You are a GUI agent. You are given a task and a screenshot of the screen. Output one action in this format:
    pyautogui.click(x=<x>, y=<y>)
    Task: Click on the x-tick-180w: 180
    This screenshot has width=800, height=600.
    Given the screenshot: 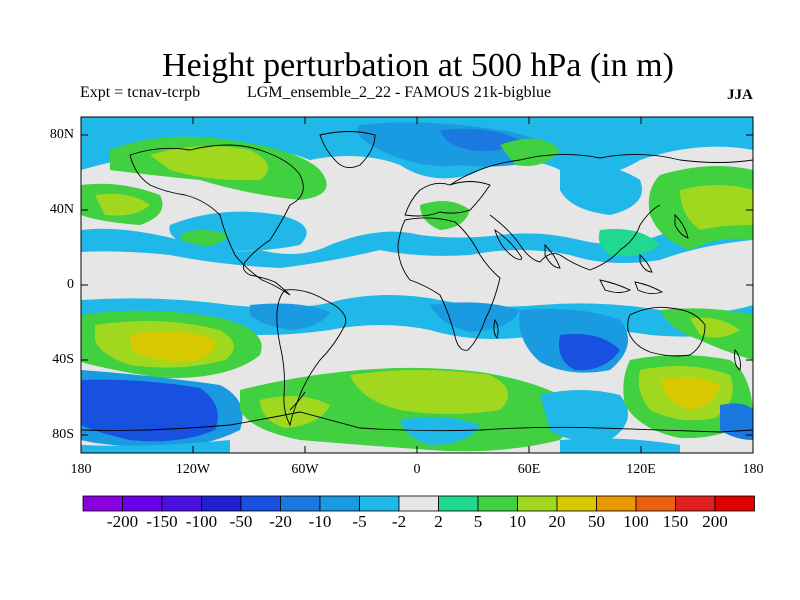 What is the action you would take?
    pyautogui.click(x=81, y=469)
    